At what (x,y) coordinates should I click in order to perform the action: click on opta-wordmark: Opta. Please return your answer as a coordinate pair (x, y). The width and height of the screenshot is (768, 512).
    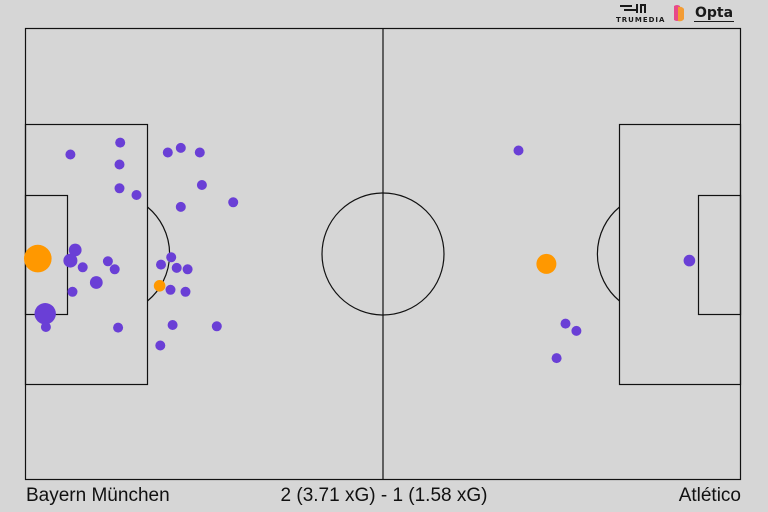
    Looking at the image, I should click on (714, 13).